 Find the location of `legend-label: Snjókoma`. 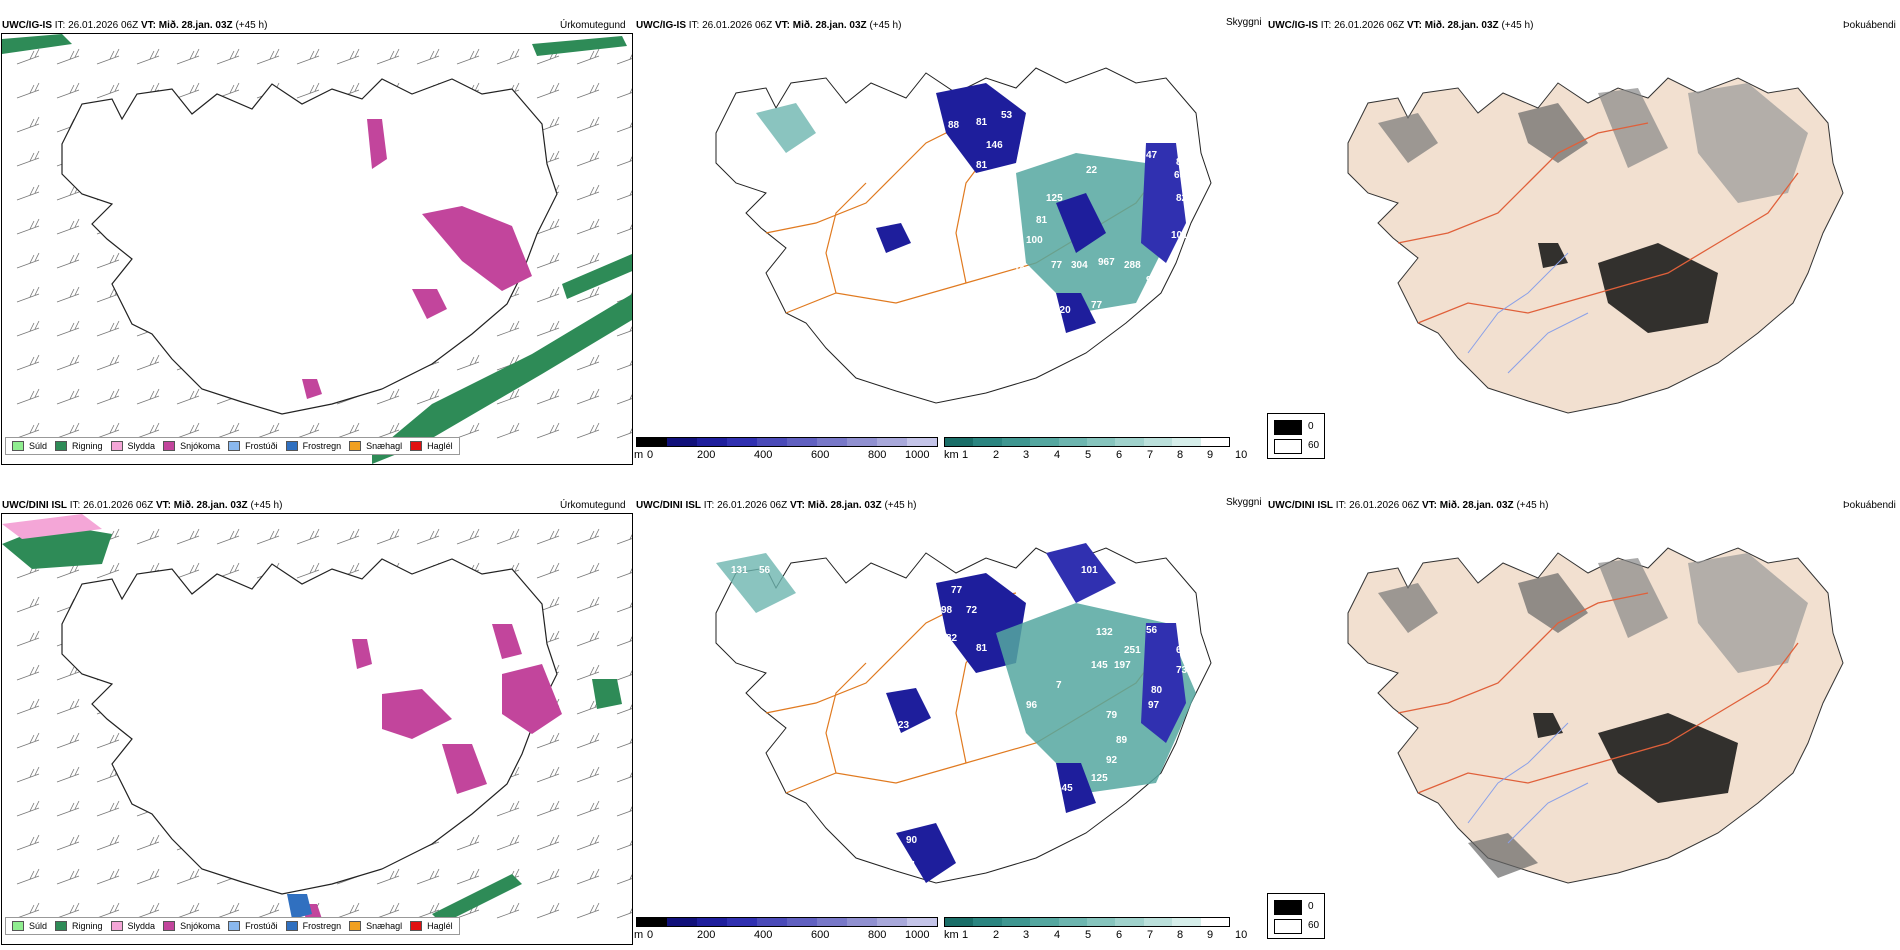

legend-label: Snjókoma is located at coordinates (200, 446).